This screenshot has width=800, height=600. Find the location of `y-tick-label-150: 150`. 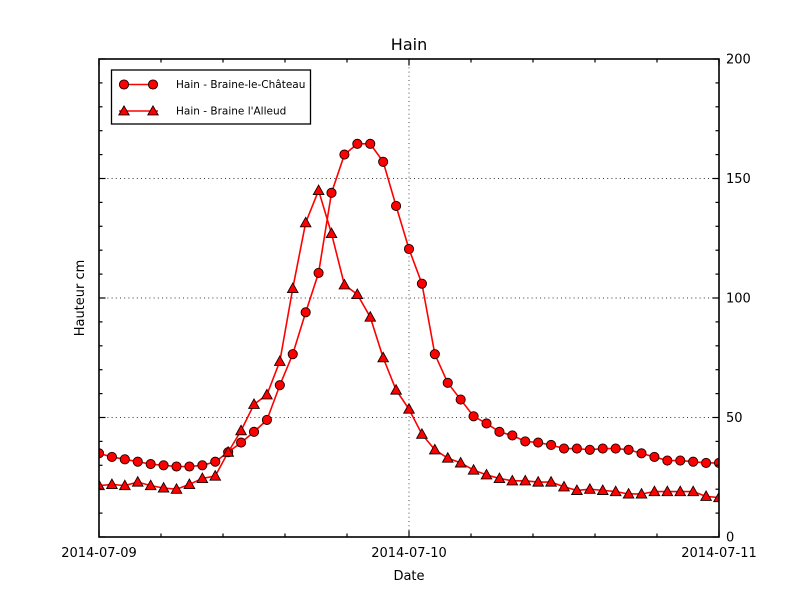

y-tick-label-150: 150 is located at coordinates (738, 179).